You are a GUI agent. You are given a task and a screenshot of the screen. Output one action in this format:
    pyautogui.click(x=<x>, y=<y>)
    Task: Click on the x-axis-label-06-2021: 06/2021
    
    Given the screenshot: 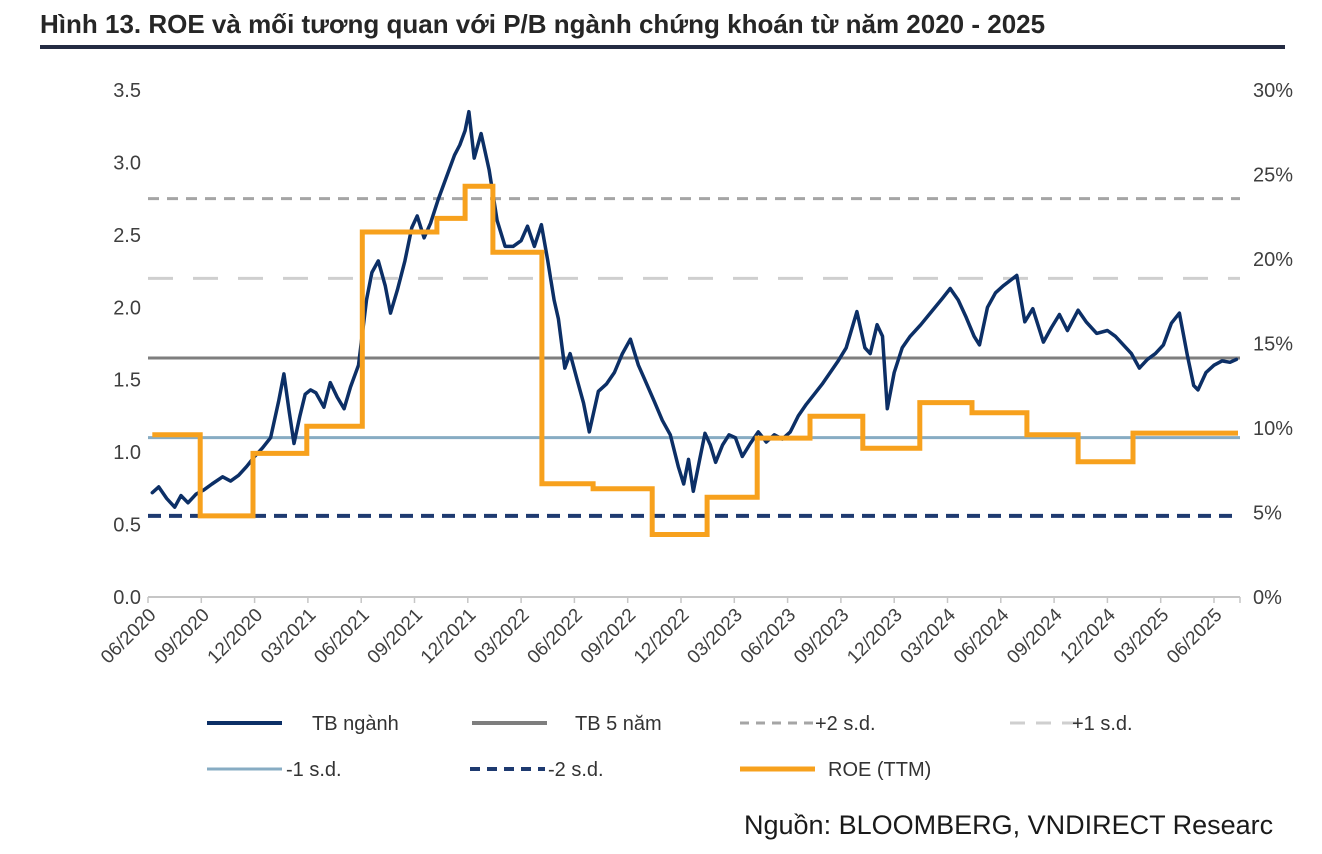 What is the action you would take?
    pyautogui.click(x=341, y=636)
    